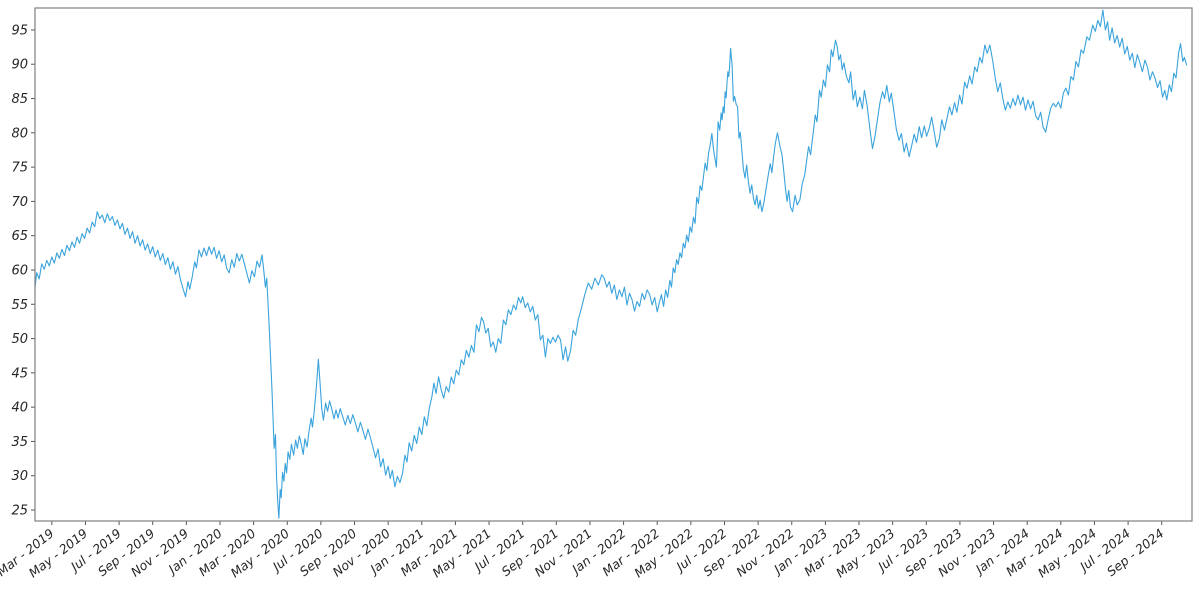  Describe the element at coordinates (19, 408) in the screenshot. I see `y-tick-label: 40` at that location.